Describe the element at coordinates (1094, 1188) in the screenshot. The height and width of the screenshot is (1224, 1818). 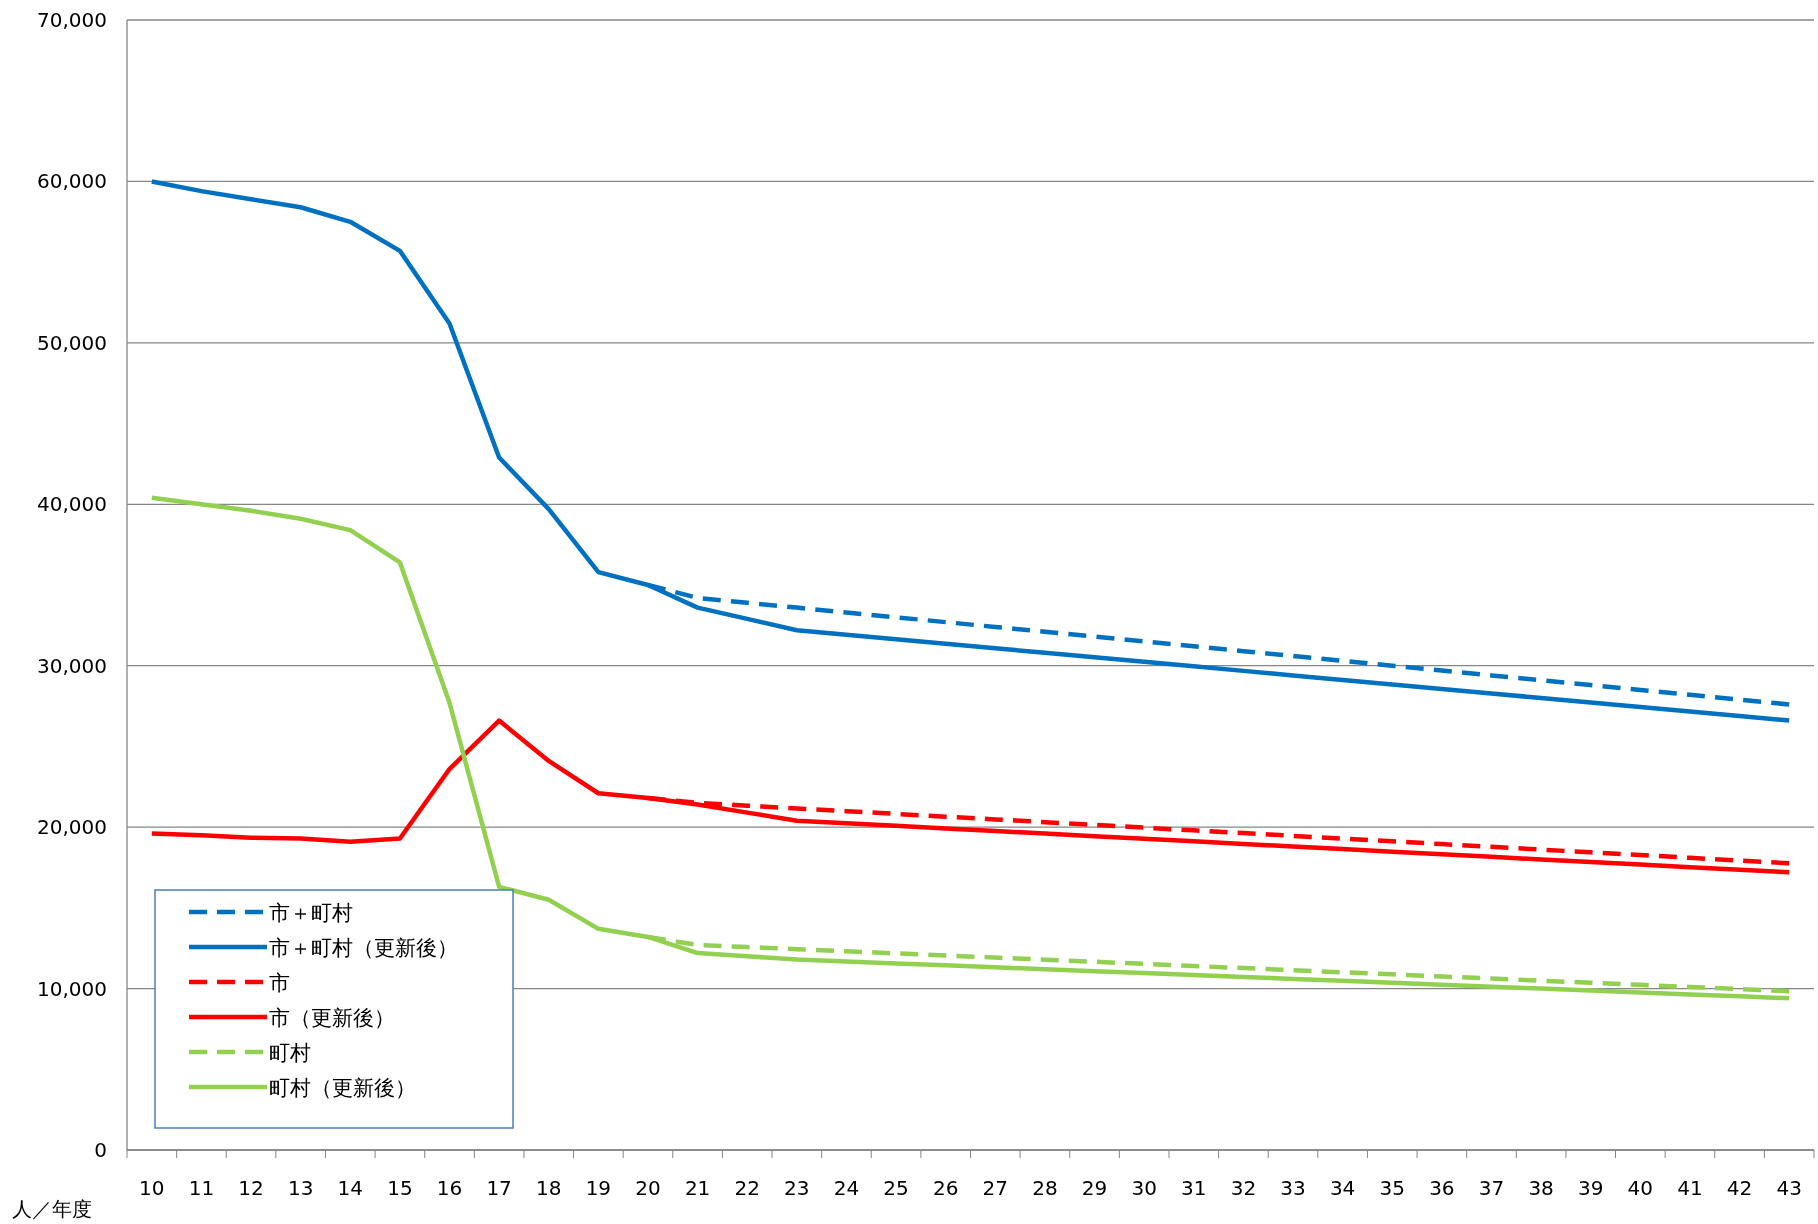
I see `x-tick-label: 29` at that location.